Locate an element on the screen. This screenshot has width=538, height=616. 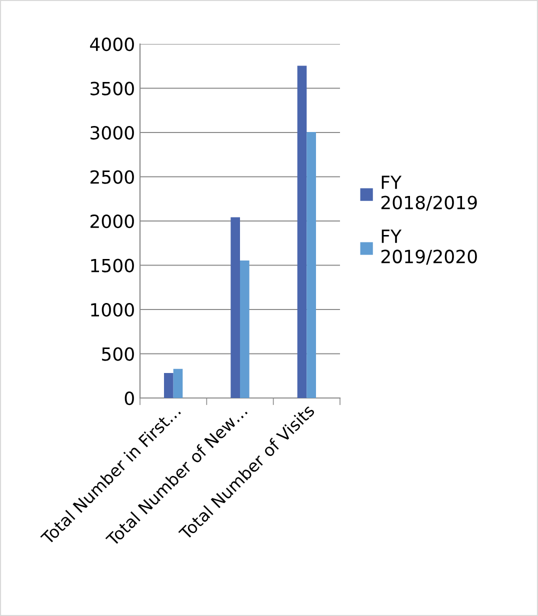
y-tick-label: 1500 is located at coordinates (112, 265).